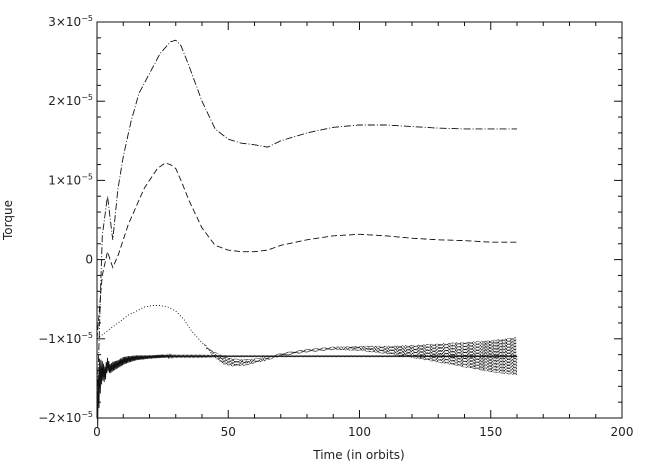 The image size is (654, 467). I want to click on series-solid, so click(307, 390).